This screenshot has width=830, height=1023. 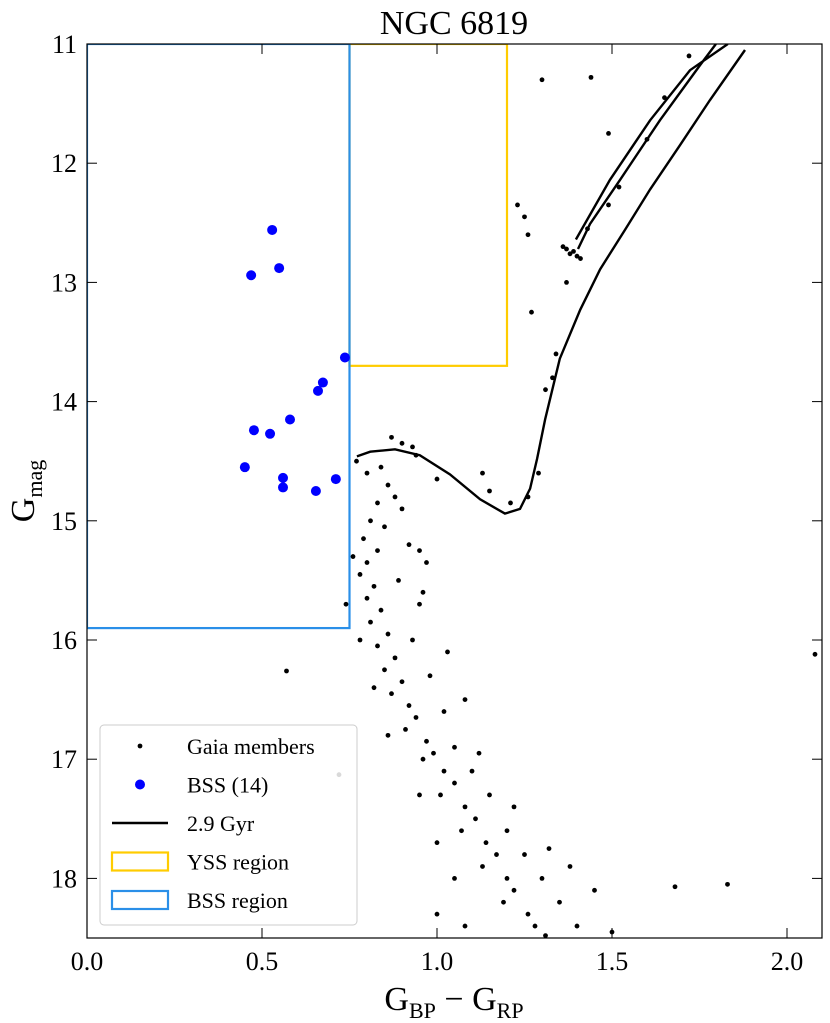 I want to click on y-axis-label: Gmag, so click(x=26, y=491).